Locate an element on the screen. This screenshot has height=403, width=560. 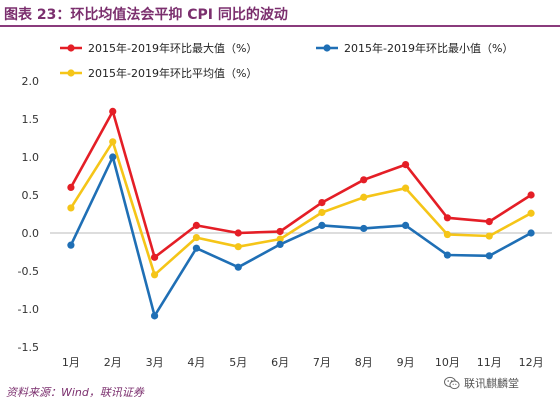
x-tick-label: 10月 is located at coordinates (447, 362).